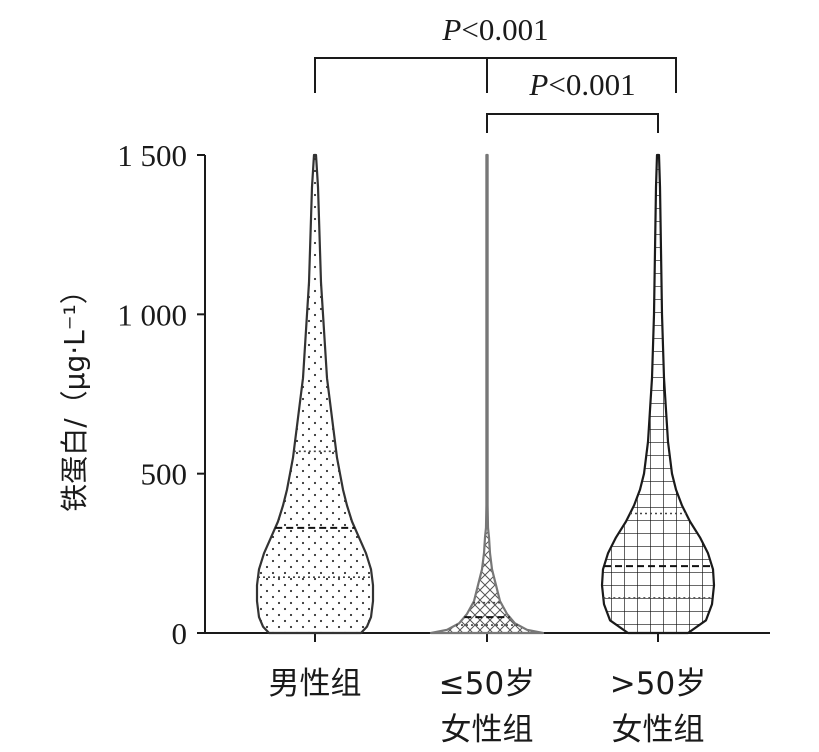  I want to click on y-tick-label: 500, so click(164, 474).